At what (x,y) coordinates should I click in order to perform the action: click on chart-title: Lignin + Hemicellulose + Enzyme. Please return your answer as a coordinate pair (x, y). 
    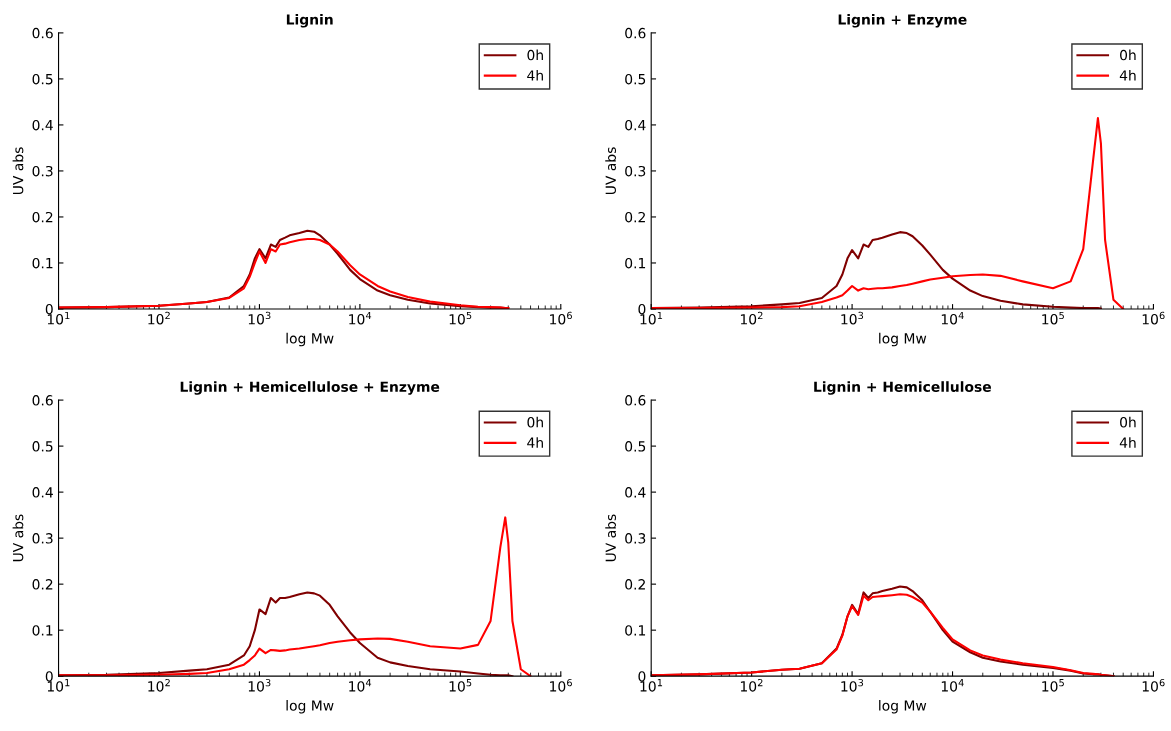
    Looking at the image, I should click on (310, 388).